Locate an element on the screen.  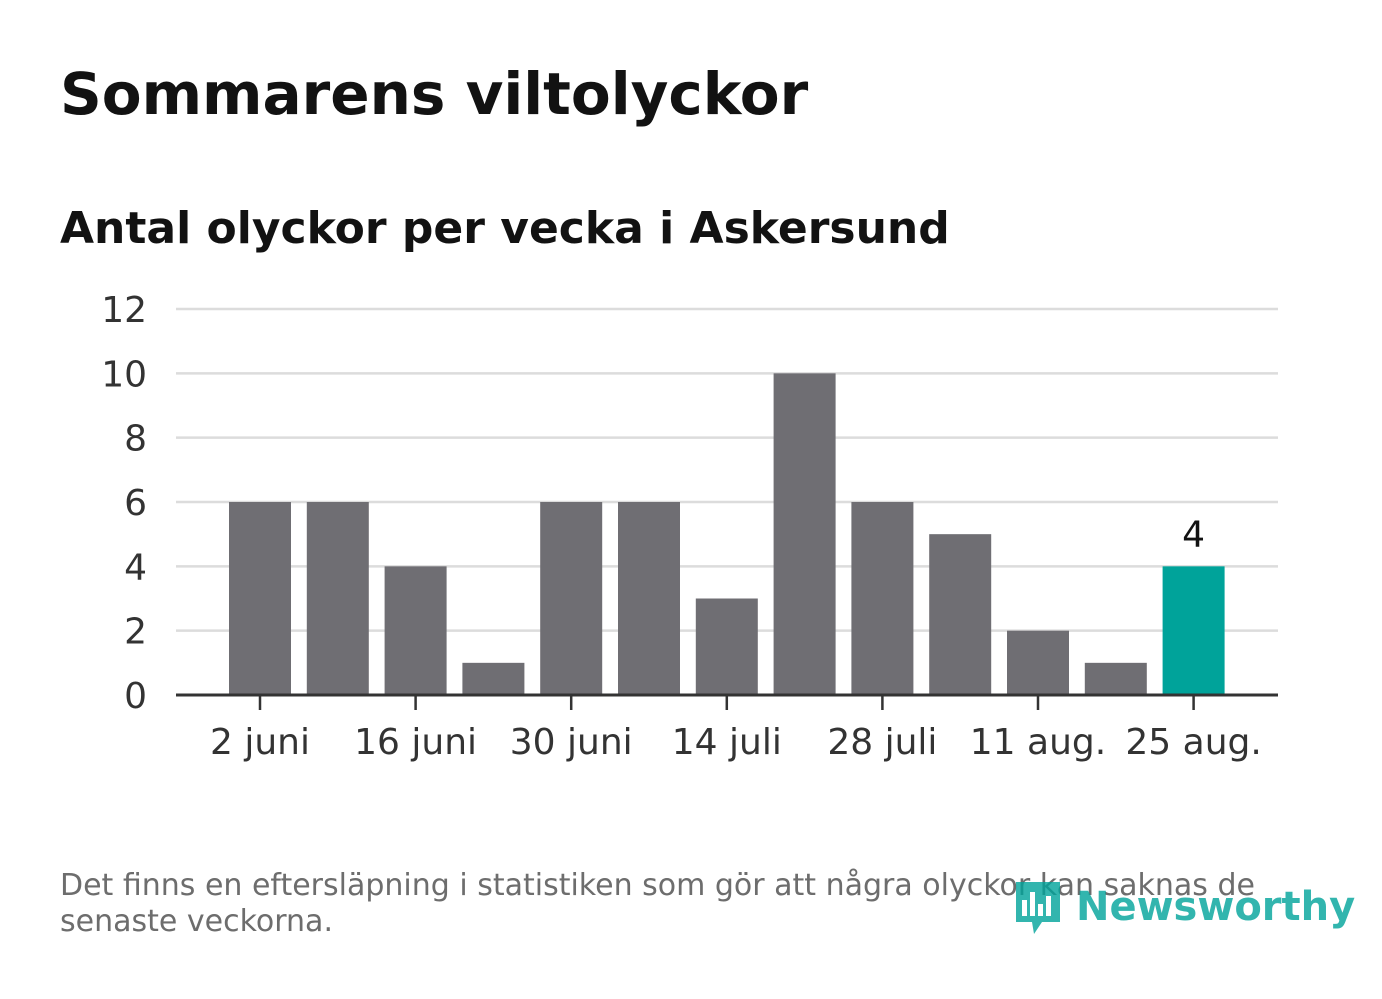
x-tick-label: 2 juni is located at coordinates (260, 742).